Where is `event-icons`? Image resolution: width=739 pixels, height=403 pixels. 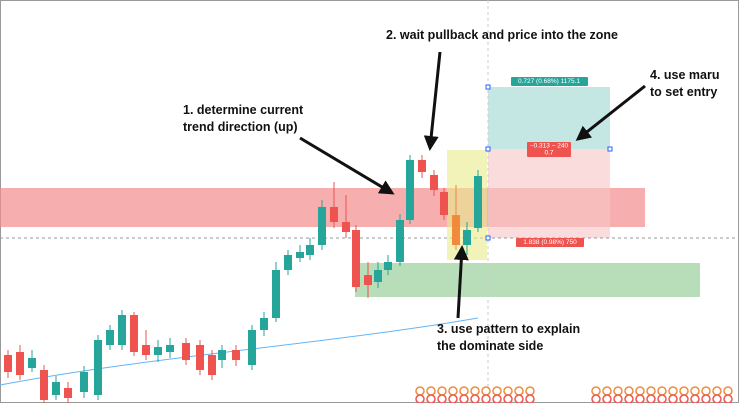
event-icons is located at coordinates (574, 394).